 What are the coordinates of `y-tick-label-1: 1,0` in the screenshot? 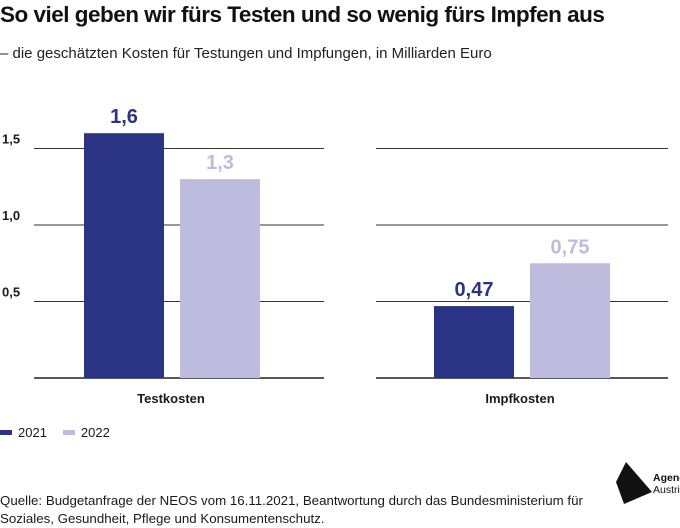 It's located at (11, 215).